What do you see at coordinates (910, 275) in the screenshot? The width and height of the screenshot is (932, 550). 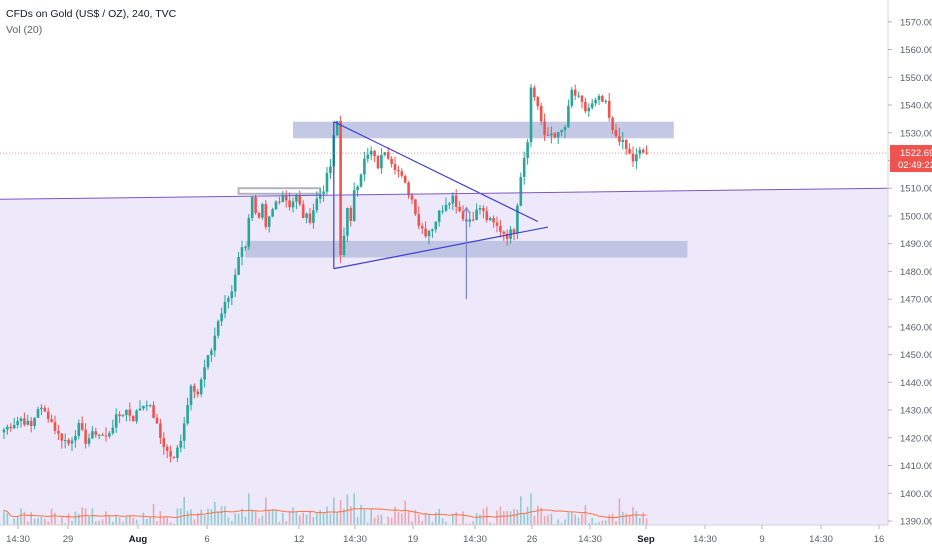 I see `price-axis` at bounding box center [910, 275].